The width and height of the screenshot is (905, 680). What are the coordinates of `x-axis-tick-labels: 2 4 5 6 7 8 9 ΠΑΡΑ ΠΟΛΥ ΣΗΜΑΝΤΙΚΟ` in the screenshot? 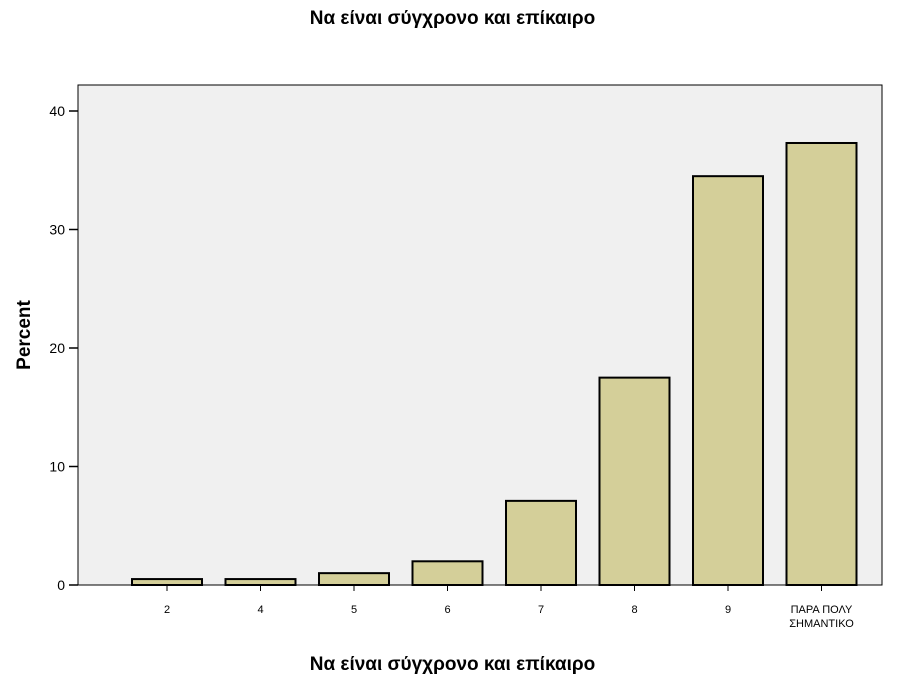 It's located at (509, 607).